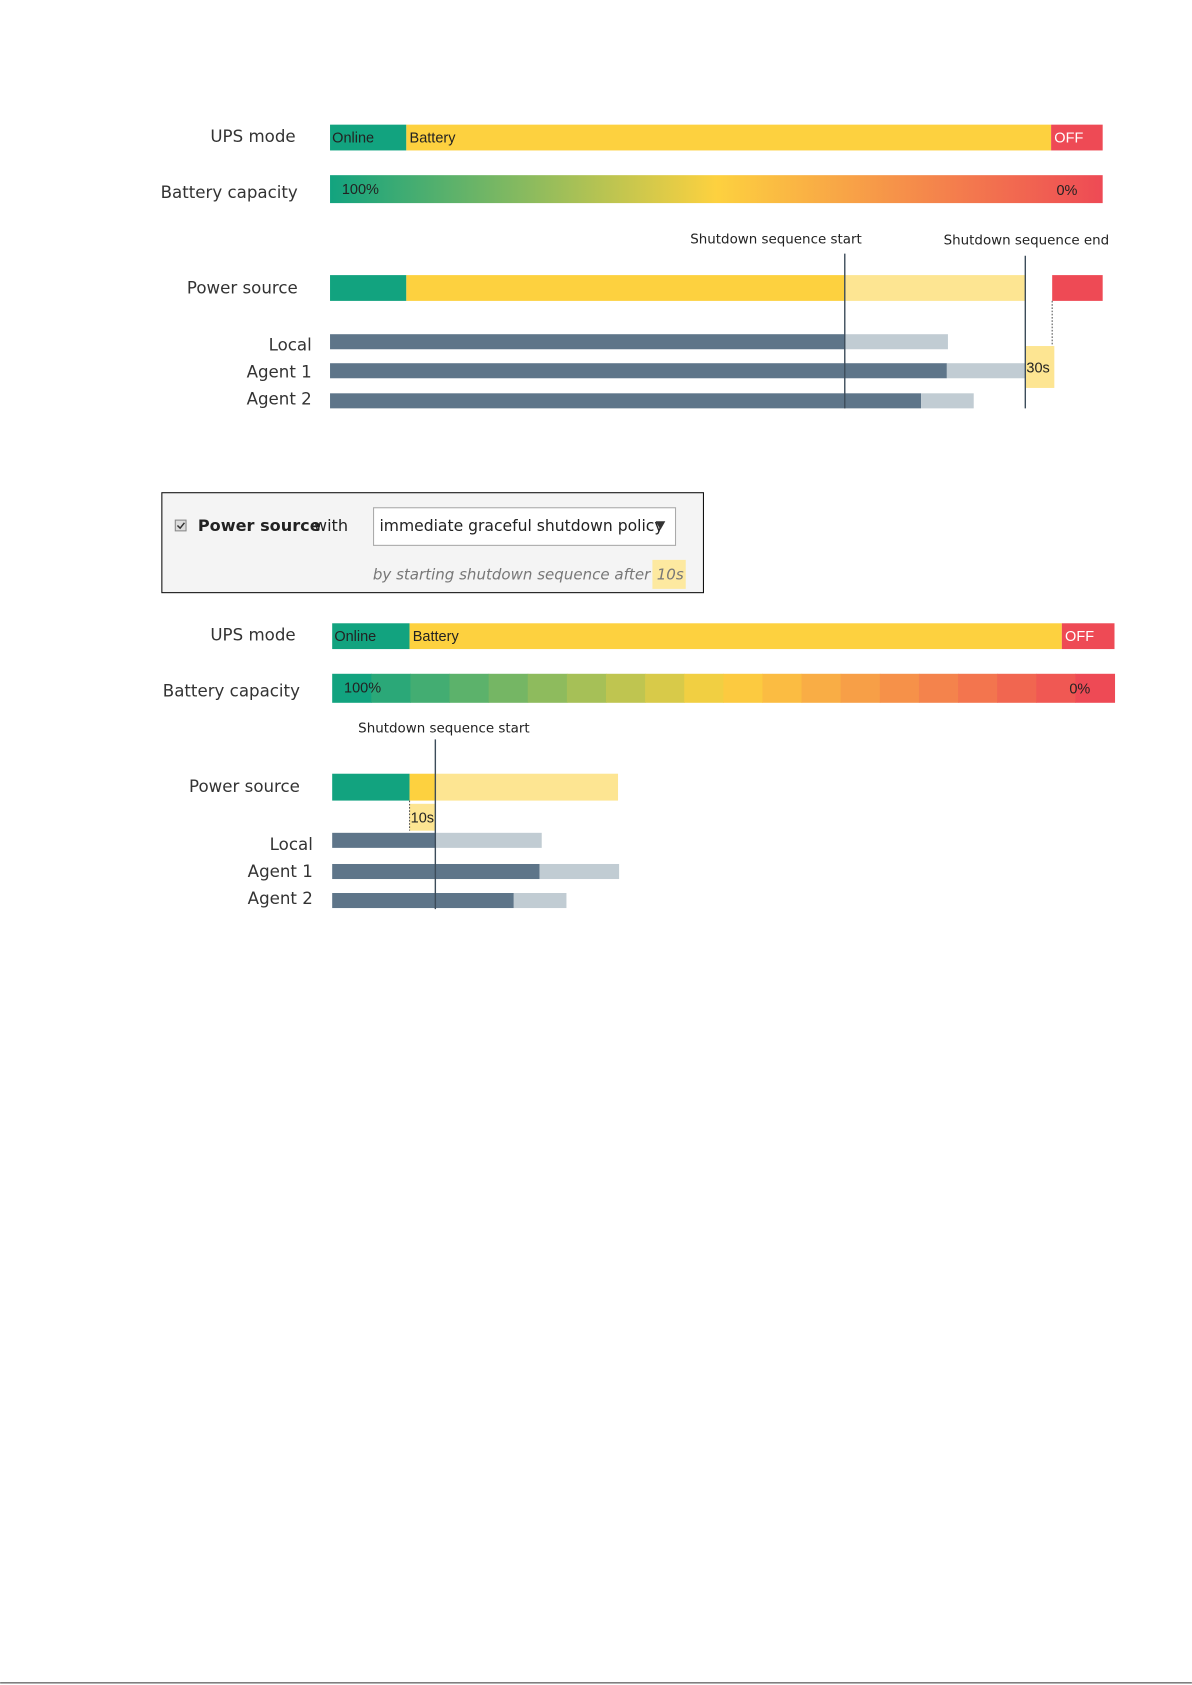 This screenshot has width=1192, height=1685. What do you see at coordinates (331, 525) in the screenshot?
I see `option-text: with` at bounding box center [331, 525].